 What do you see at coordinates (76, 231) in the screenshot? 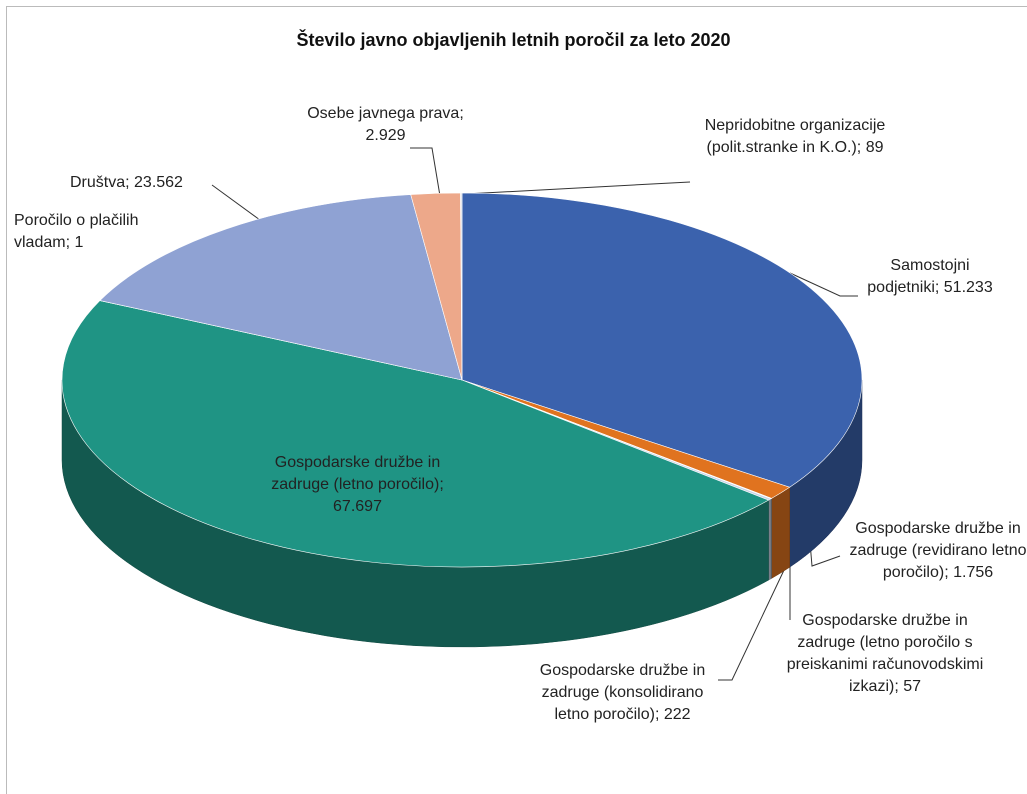
I see `label-category: Poročilo o plačilih vladam` at bounding box center [76, 231].